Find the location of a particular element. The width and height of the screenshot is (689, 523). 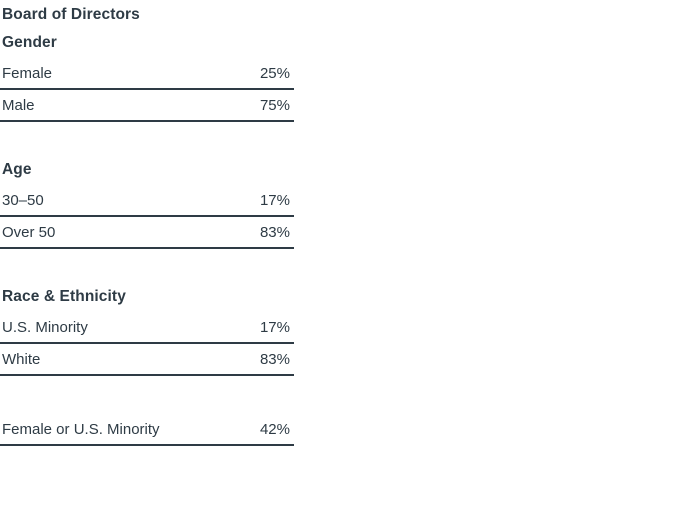

row-value: 75% is located at coordinates (274, 105).